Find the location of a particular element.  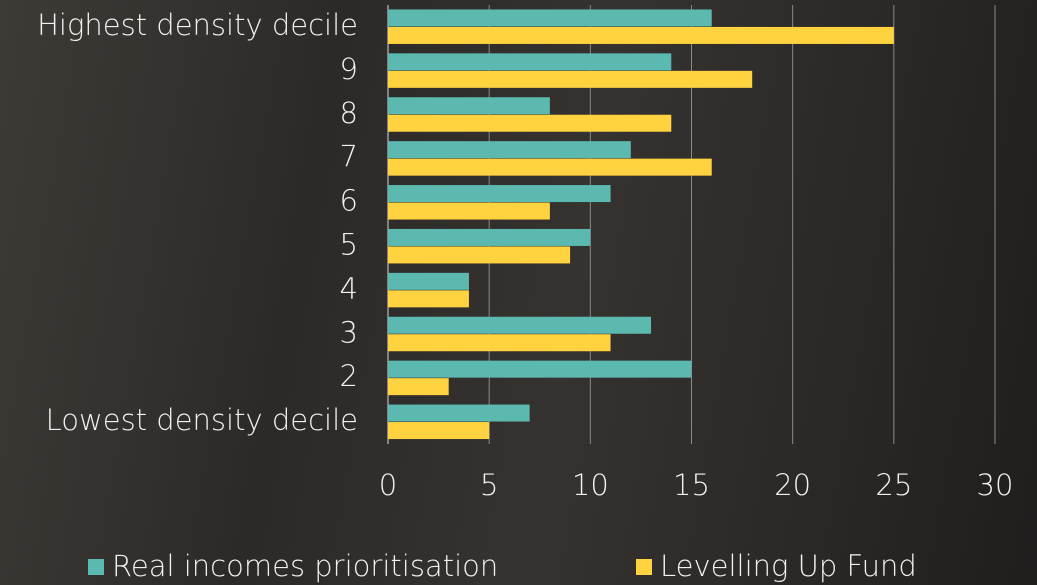

y-tick-label: Highest density decile is located at coordinates (197, 25).